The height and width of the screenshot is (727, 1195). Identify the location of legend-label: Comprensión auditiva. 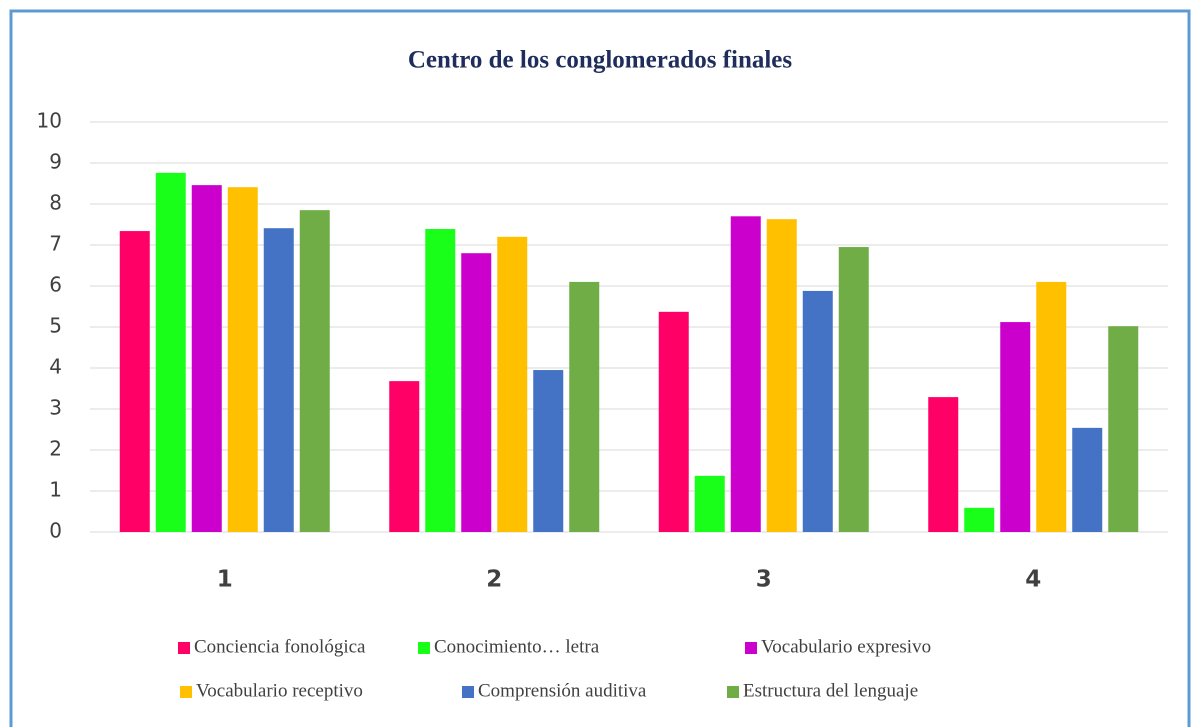
(562, 690).